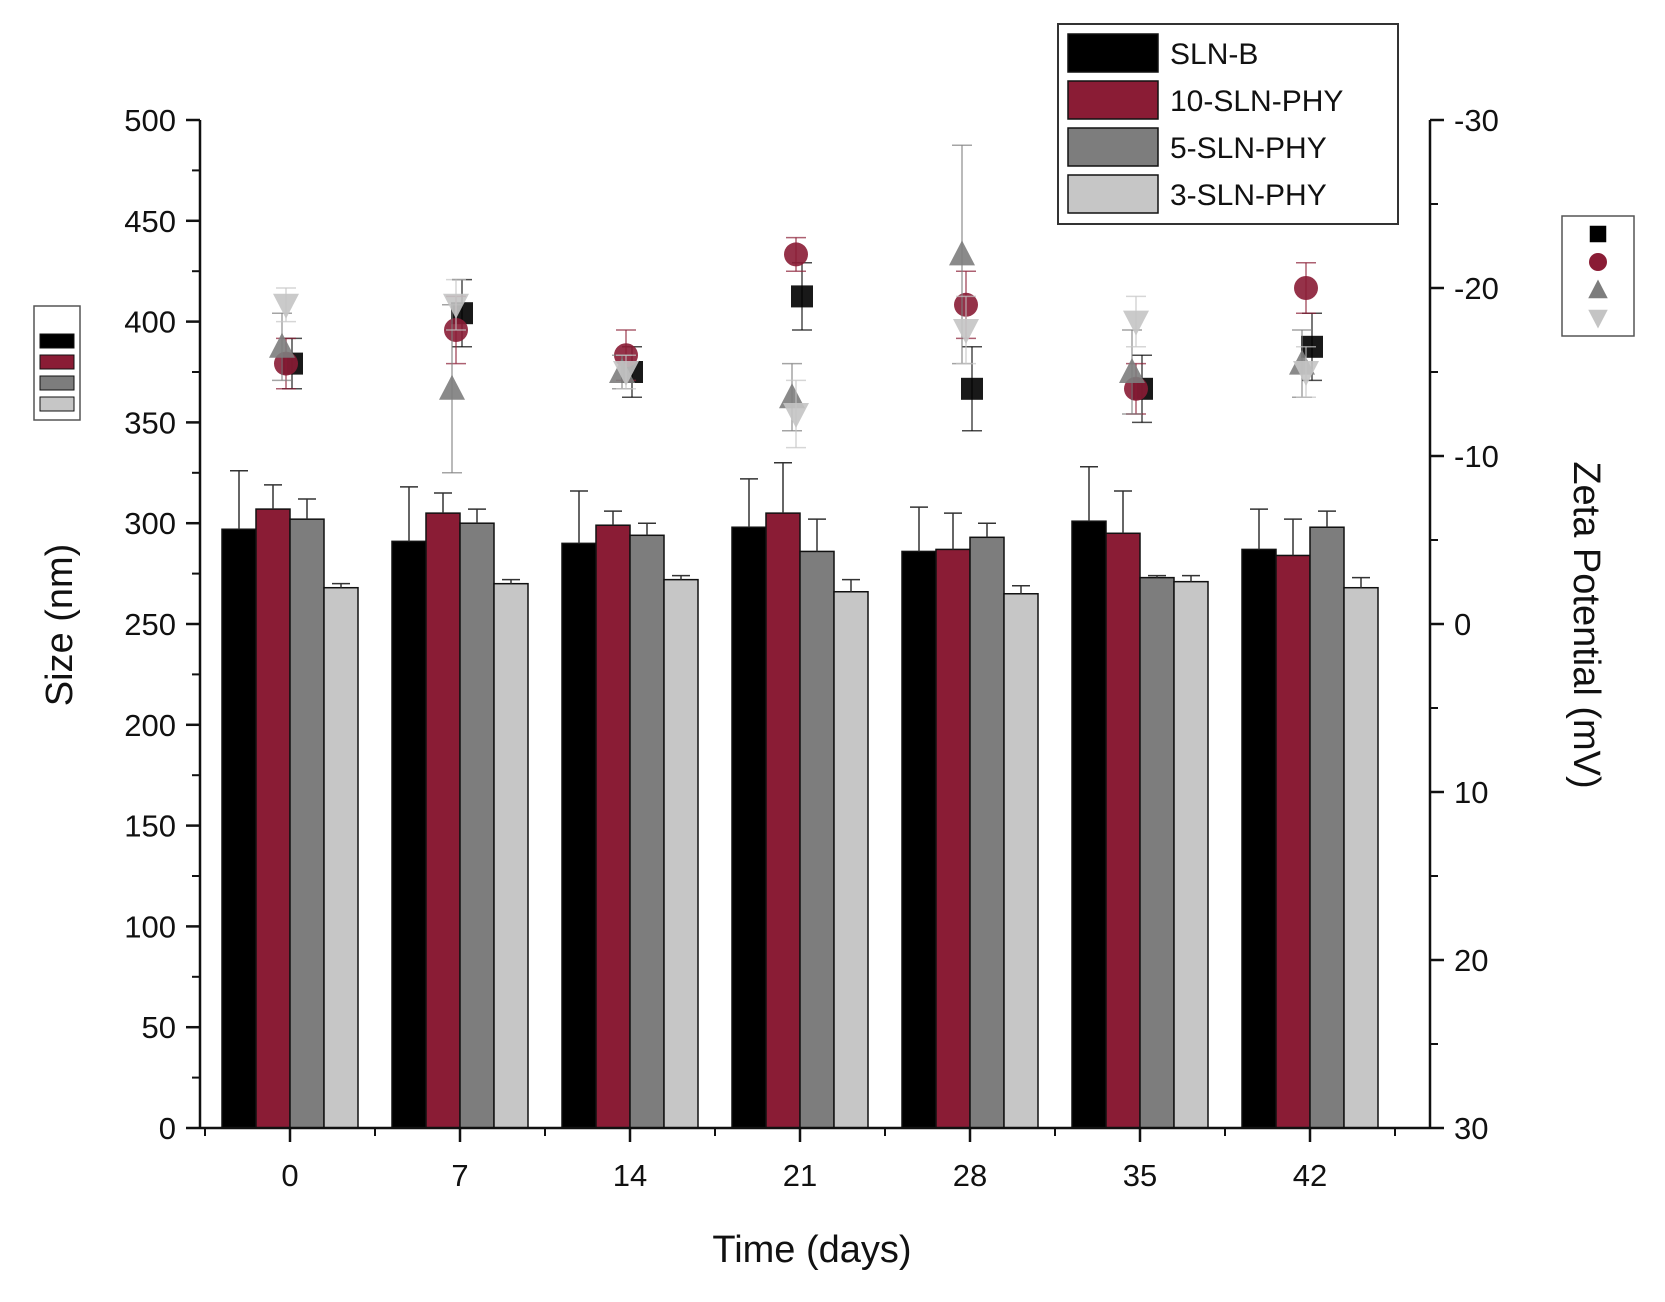 The image size is (1665, 1302). I want to click on y-tick-label: 200, so click(150, 725).